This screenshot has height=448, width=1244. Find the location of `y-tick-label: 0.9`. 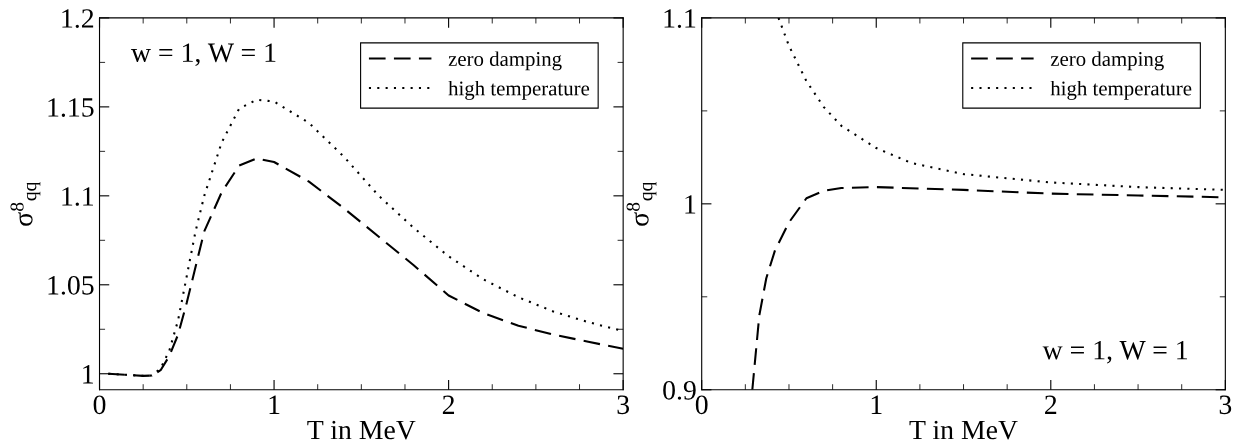

y-tick-label: 0.9 is located at coordinates (679, 390).